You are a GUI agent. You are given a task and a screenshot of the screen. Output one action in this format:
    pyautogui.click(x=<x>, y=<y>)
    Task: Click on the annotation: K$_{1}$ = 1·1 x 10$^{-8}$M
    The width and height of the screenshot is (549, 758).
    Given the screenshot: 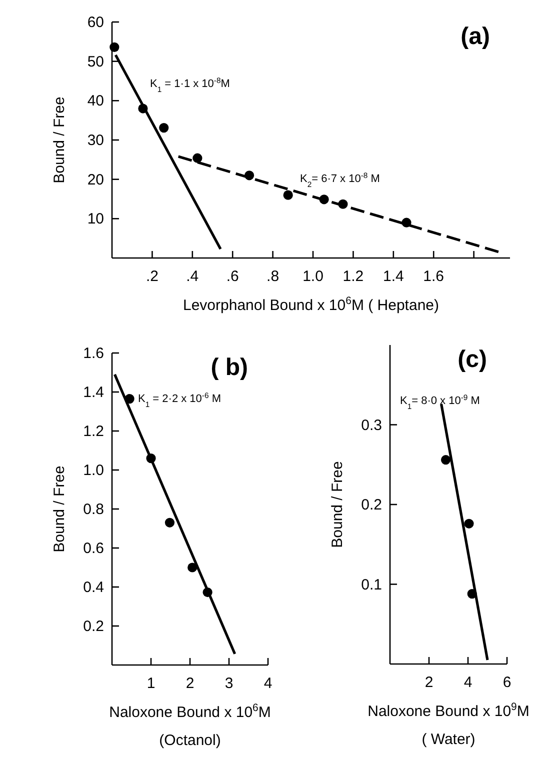 What is the action you would take?
    pyautogui.click(x=190, y=85)
    